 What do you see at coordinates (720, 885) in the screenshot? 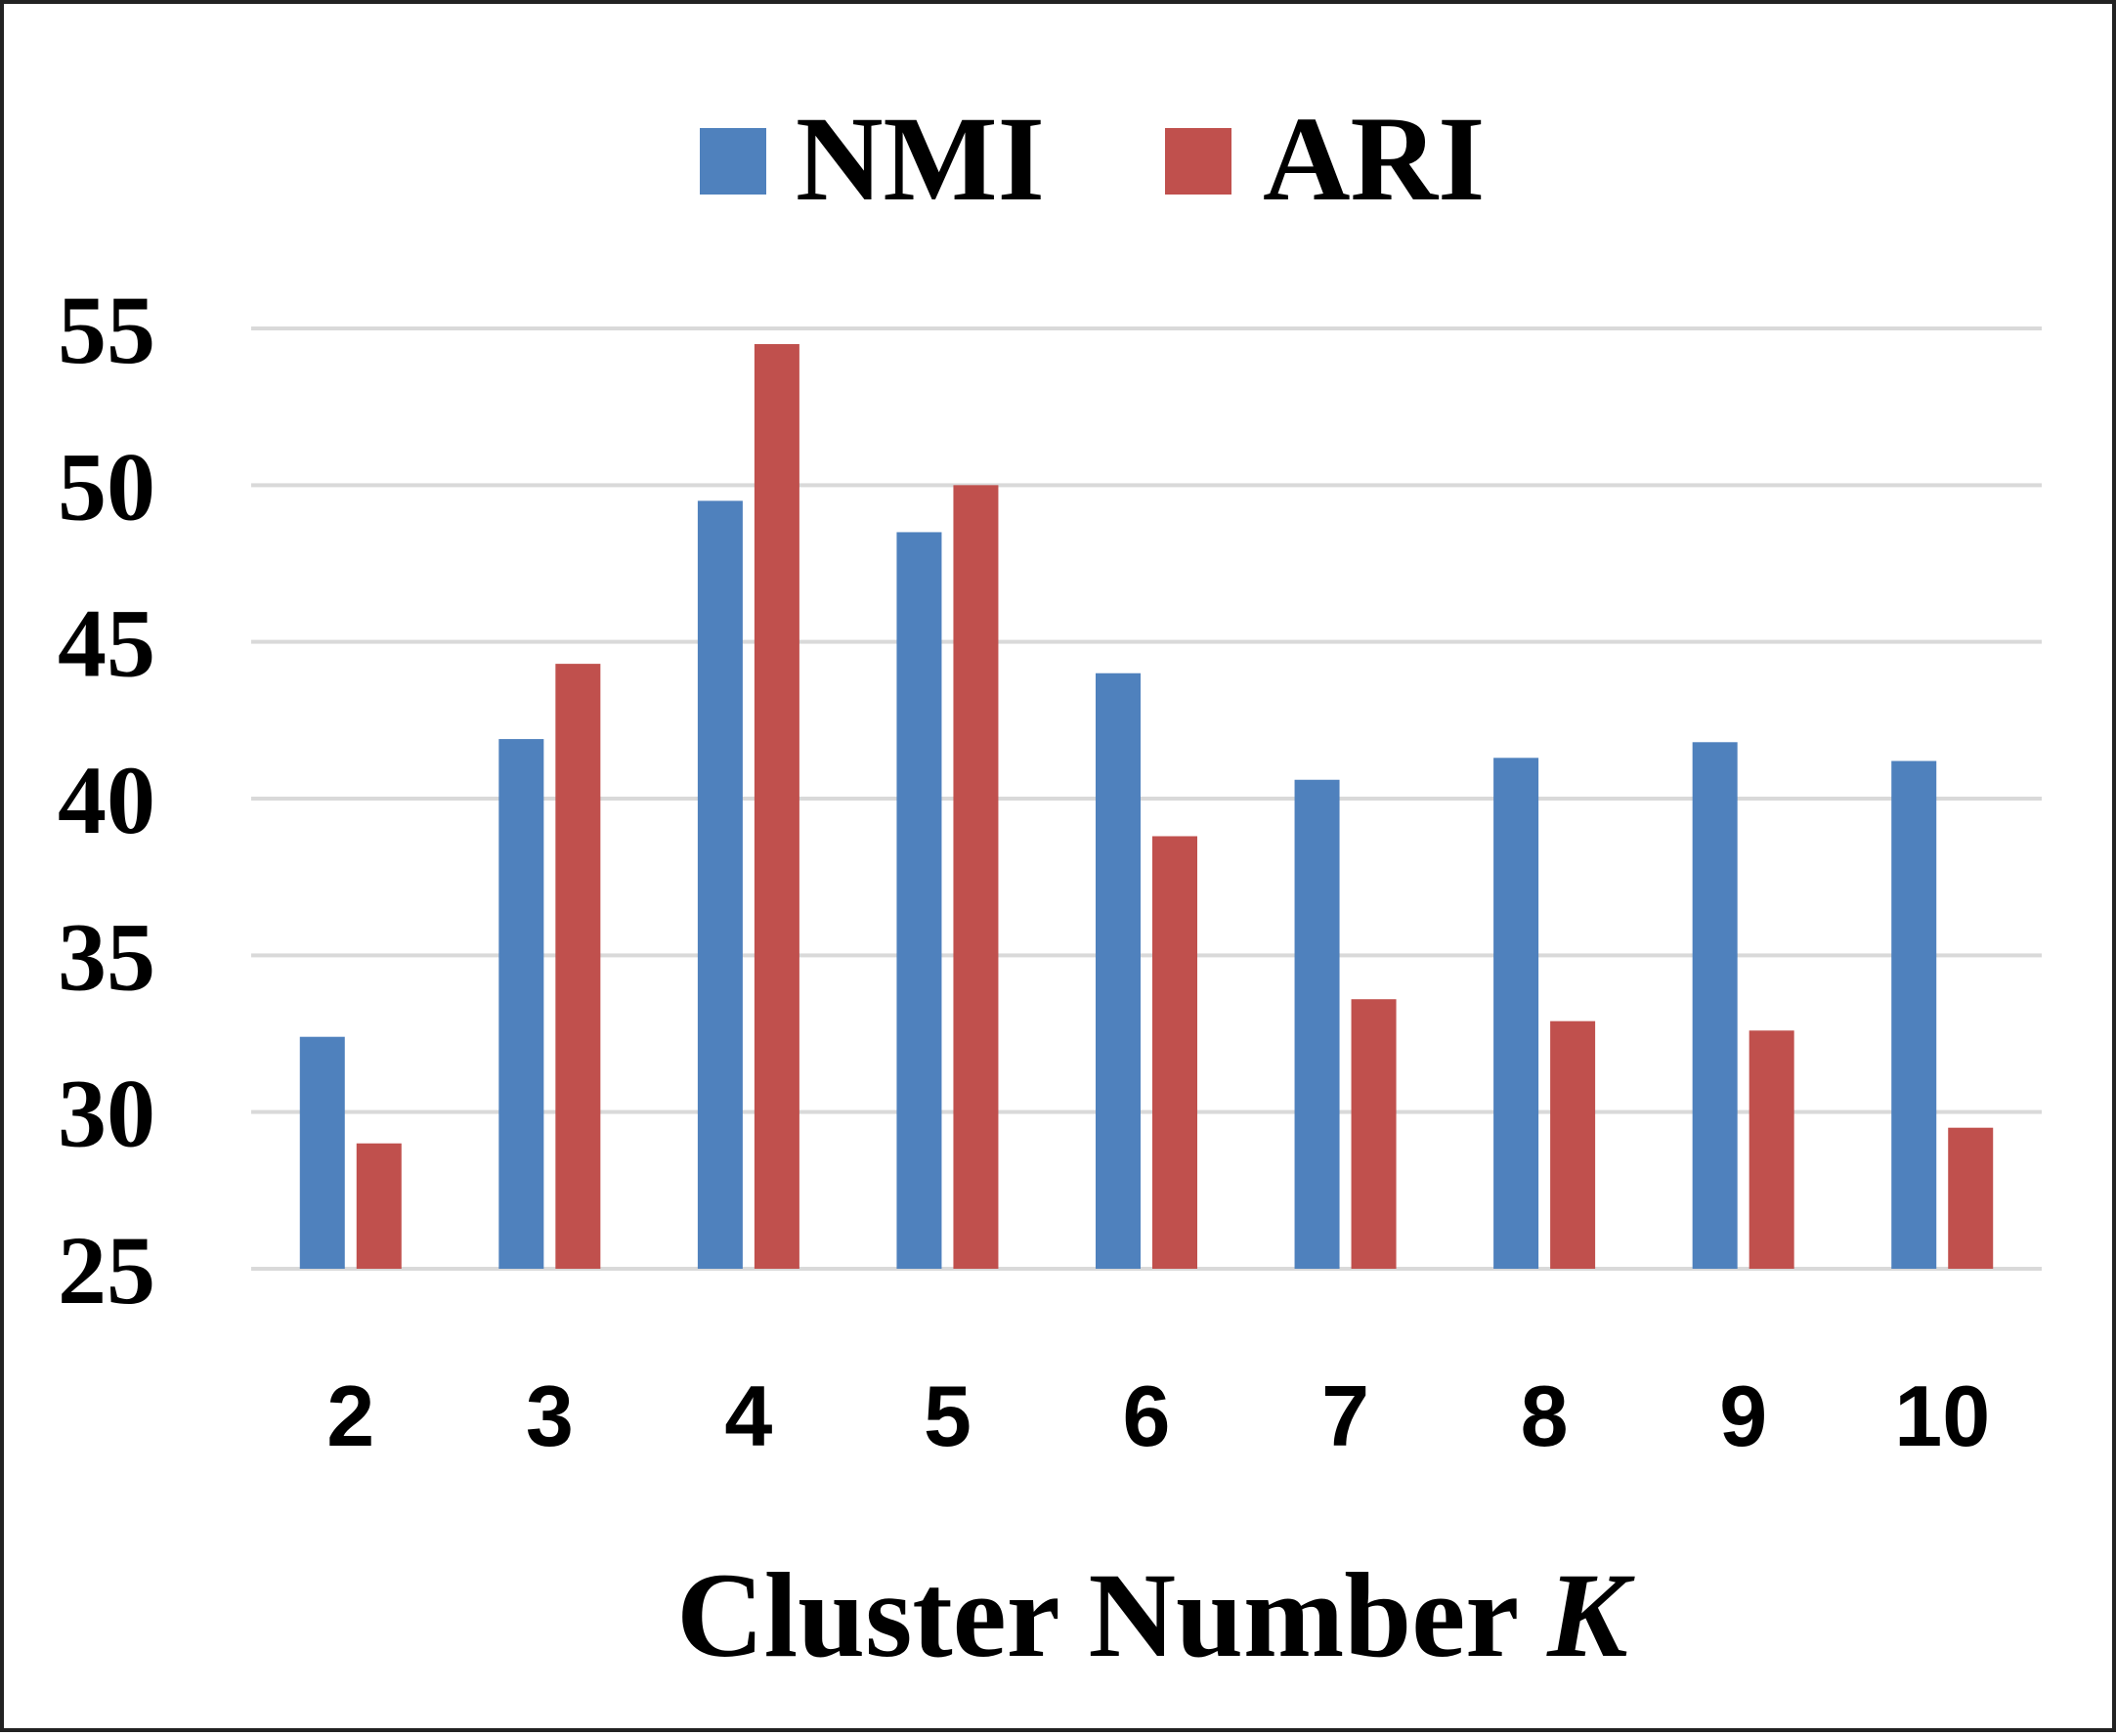
I see `bar-nmi-k4` at bounding box center [720, 885].